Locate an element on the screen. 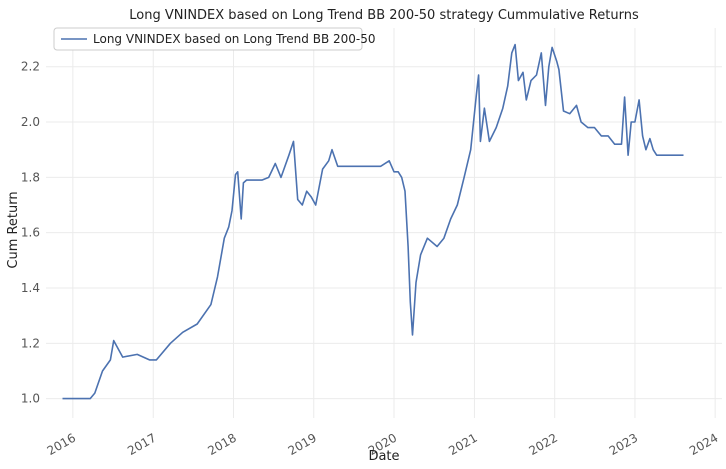  y-tick-label: 2.0 is located at coordinates (30, 122).